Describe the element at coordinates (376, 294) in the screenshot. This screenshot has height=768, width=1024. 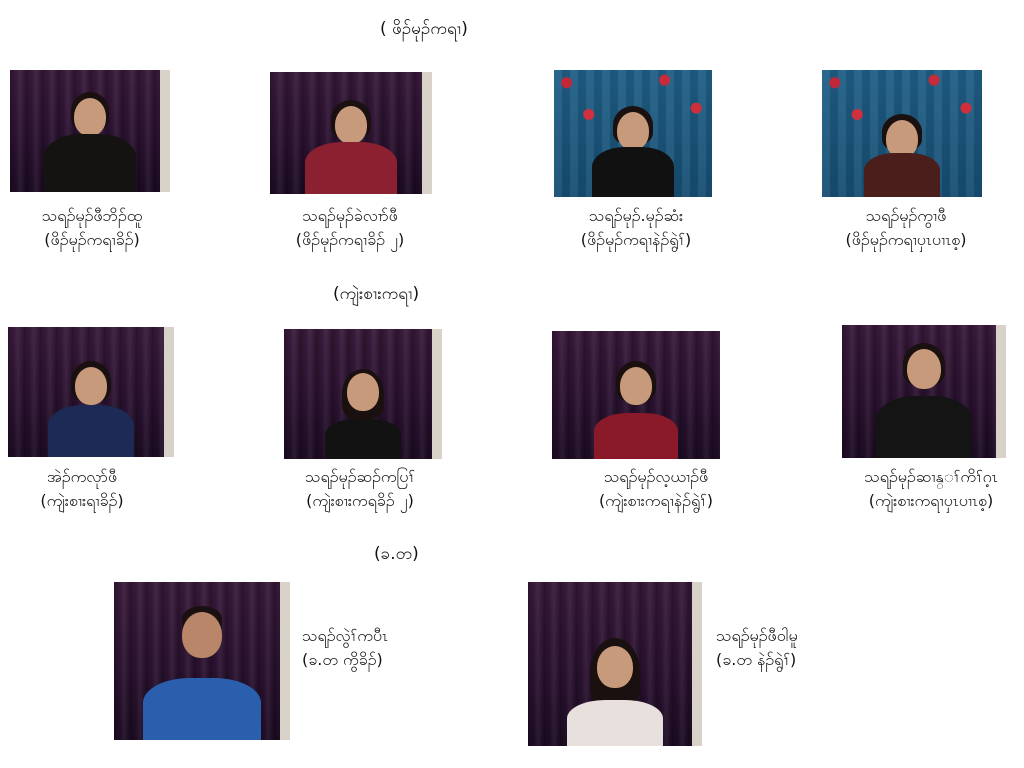
I see `section-heading-effort-group: (ကျဲးစၢးကရၢ)` at that location.